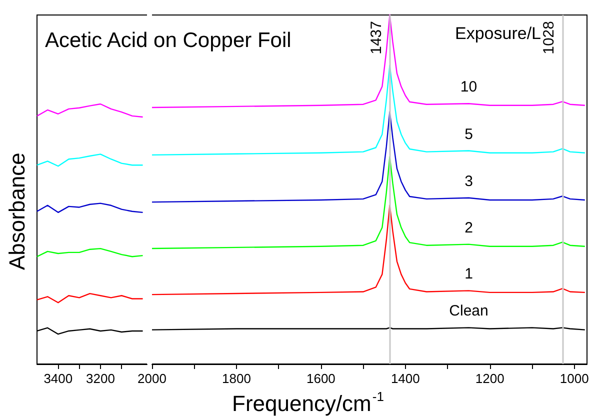  Describe the element at coordinates (152, 378) in the screenshot. I see `x-tick-label: 2000` at that location.